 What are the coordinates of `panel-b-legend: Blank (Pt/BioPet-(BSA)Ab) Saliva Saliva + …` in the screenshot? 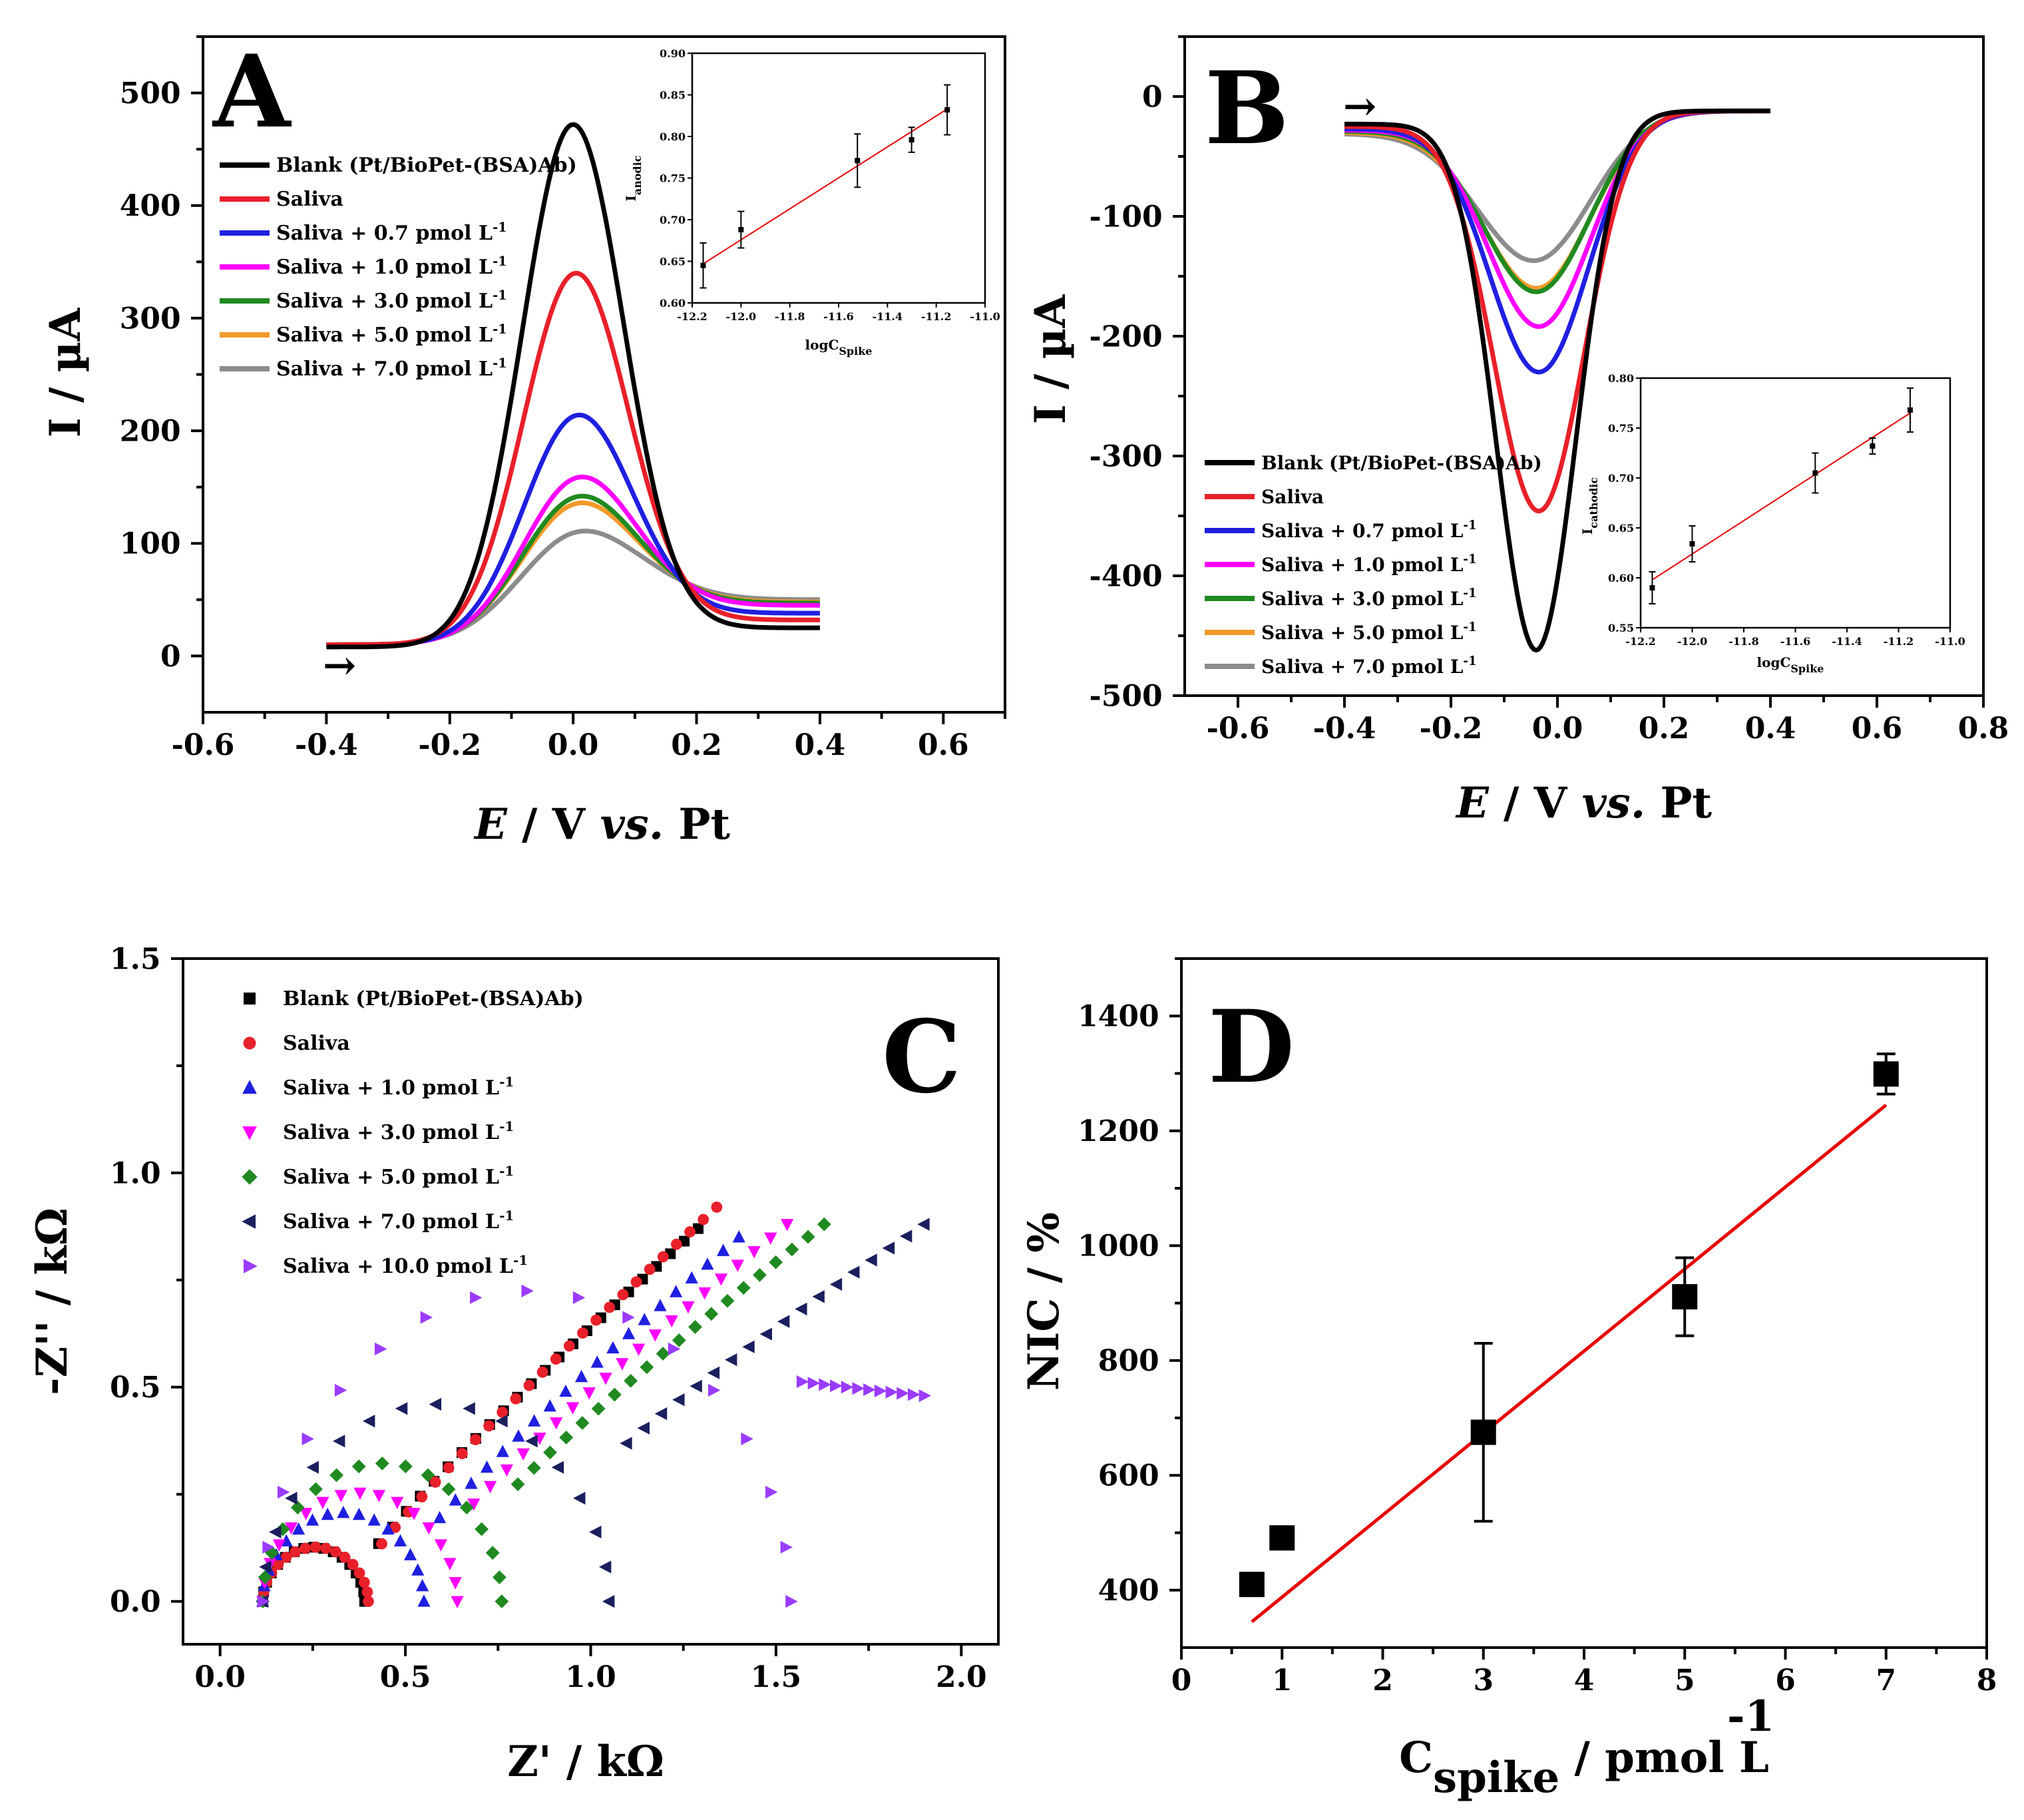 It's located at (1373, 565).